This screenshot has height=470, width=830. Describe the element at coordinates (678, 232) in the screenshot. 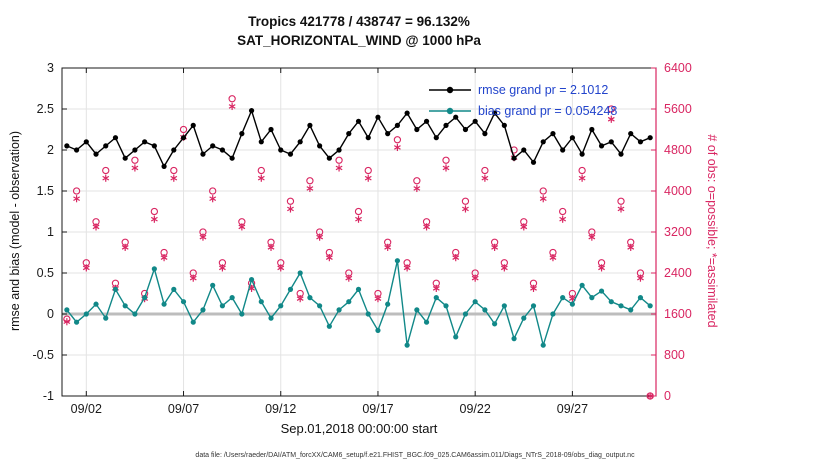

I see `y-tick-label-right: 3200` at that location.